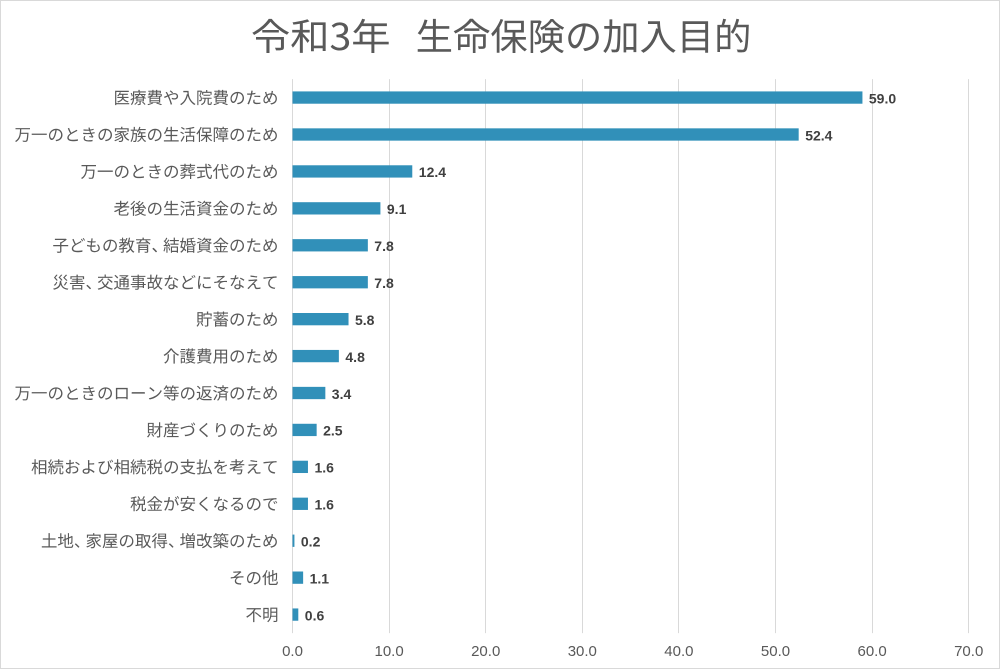 The width and height of the screenshot is (1000, 670). What do you see at coordinates (365, 320) in the screenshot?
I see `svg-text: 5.8` at bounding box center [365, 320].